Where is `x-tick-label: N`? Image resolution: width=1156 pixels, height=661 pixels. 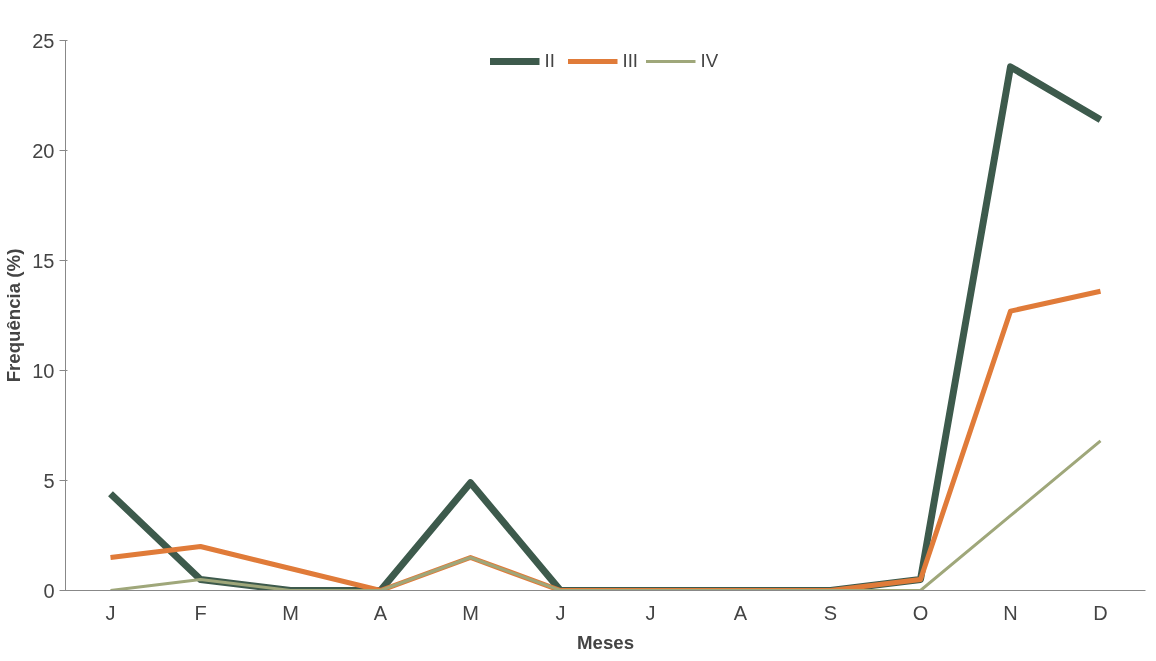 x-tick-label: N is located at coordinates (1010, 612).